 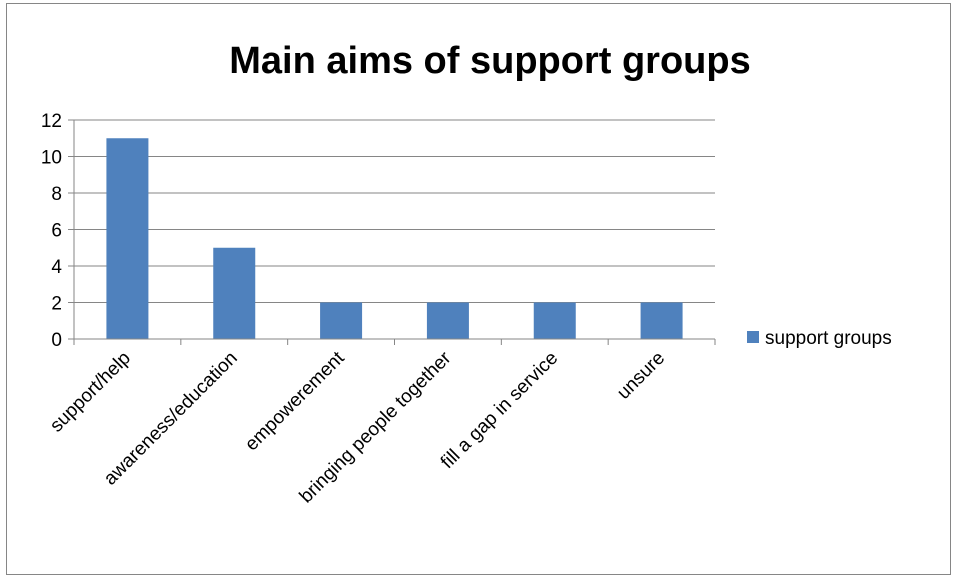 I want to click on y-tick-label: 0, so click(x=56, y=340).